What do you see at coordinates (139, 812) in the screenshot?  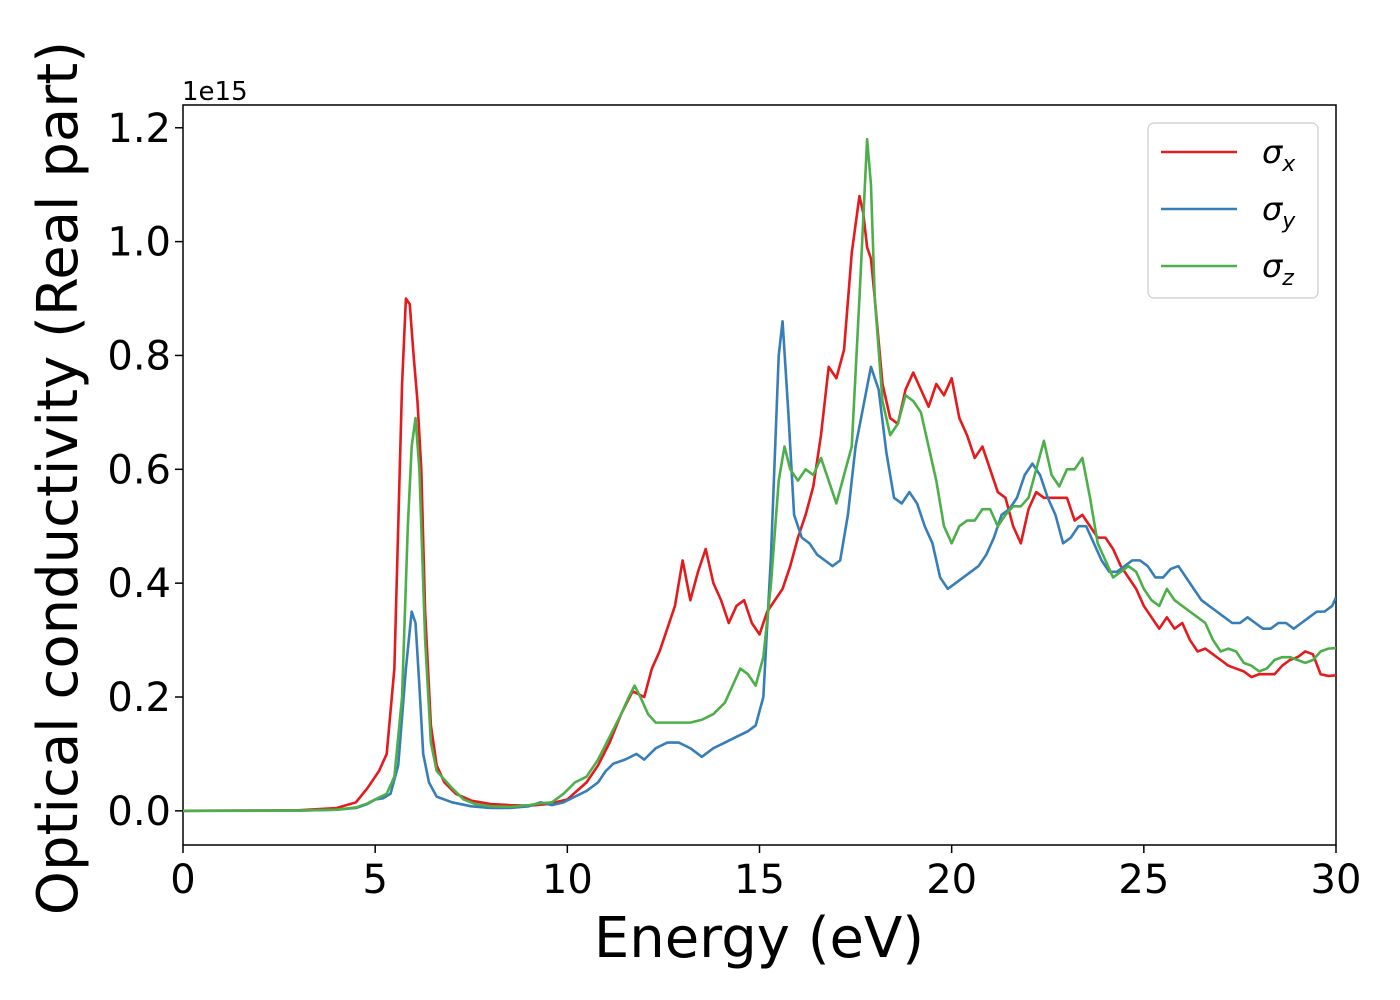 I see `y-tick-label: 0.0` at bounding box center [139, 812].